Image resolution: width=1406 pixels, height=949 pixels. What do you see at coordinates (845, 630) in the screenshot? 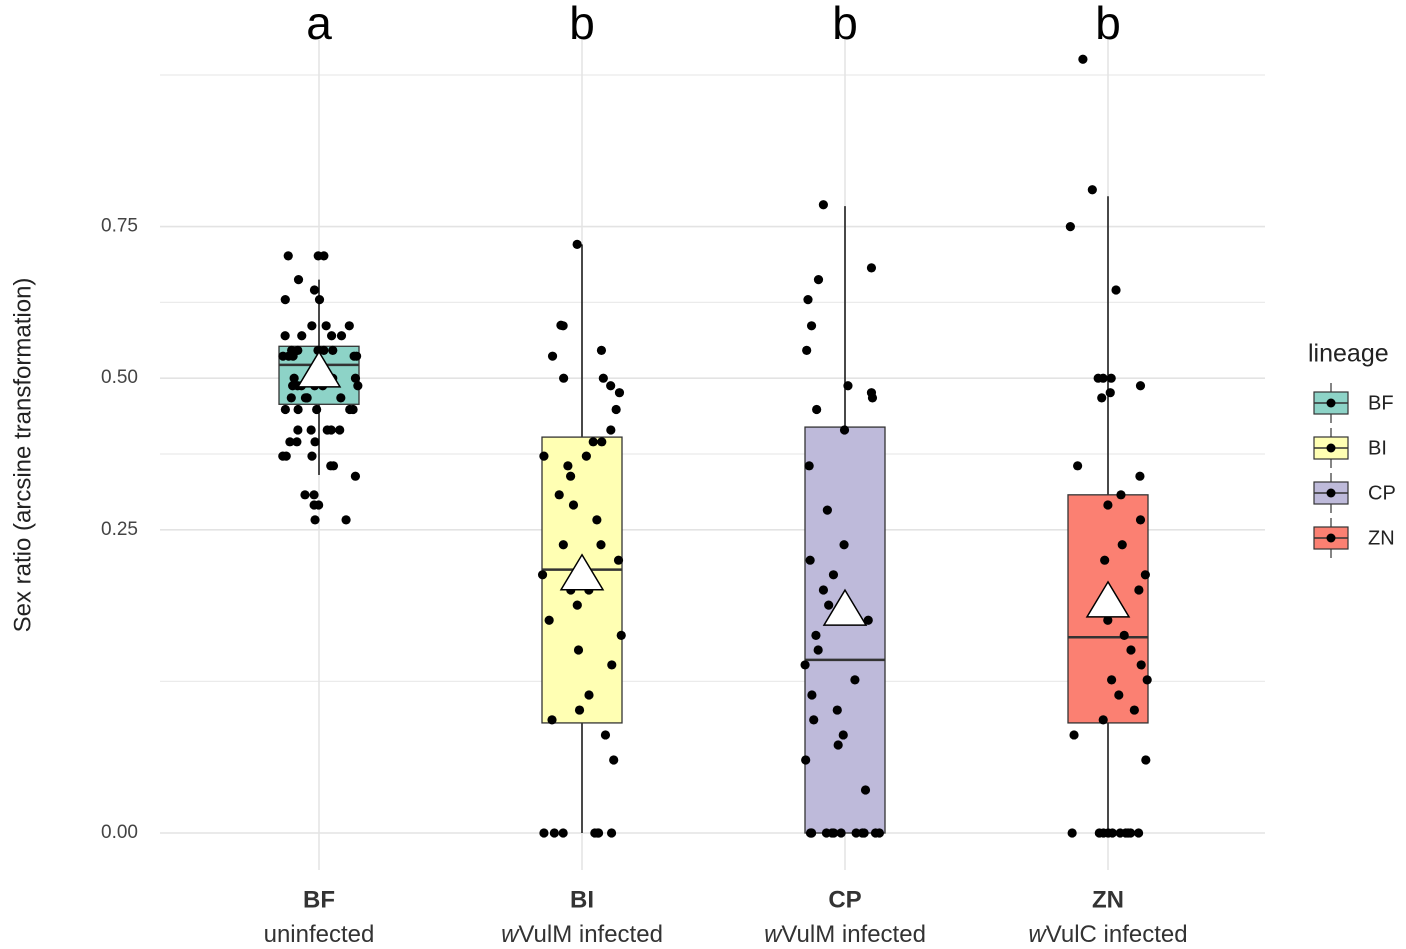
I see `box` at bounding box center [845, 630].